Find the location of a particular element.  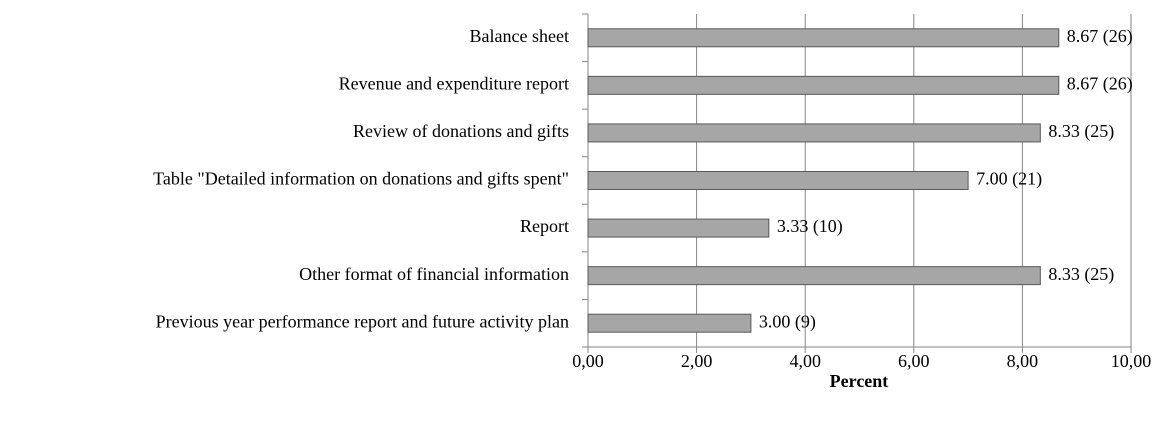

y-tick-label: Balance sheet is located at coordinates (519, 36).